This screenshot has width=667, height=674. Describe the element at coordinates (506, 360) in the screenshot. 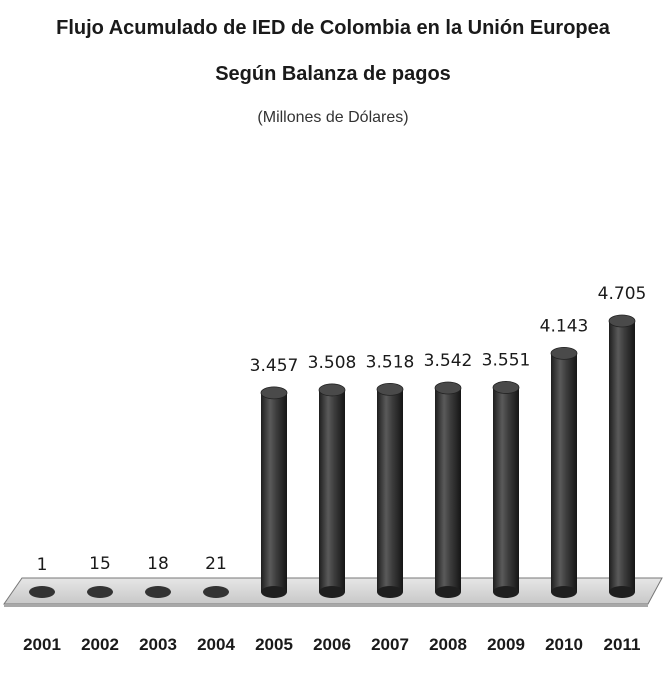

I see `value-label: 3.551` at that location.